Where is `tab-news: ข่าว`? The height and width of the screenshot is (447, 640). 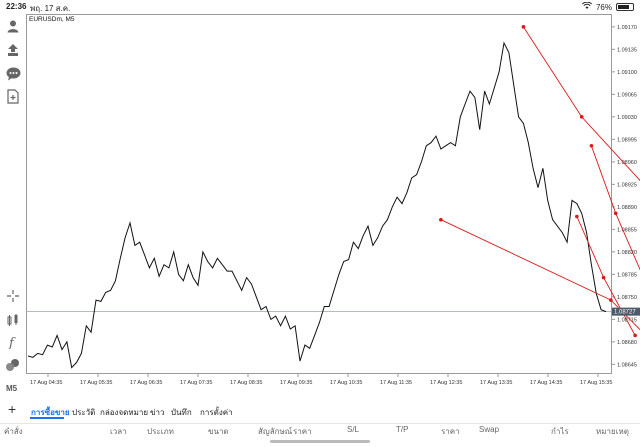 tab-news: ข่าว is located at coordinates (157, 412).